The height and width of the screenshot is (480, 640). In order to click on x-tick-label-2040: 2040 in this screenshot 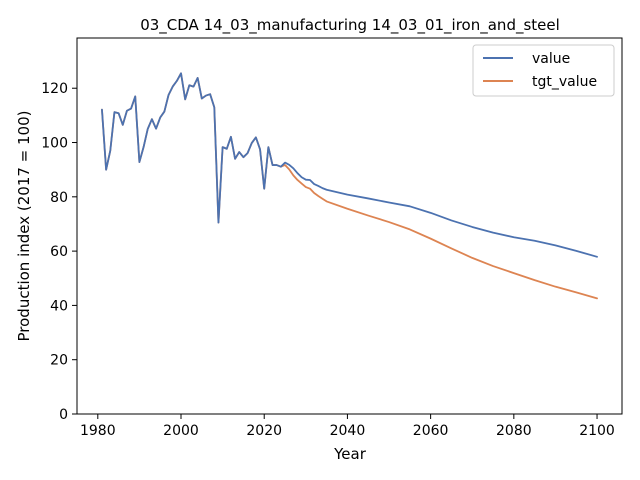, I will do `click(348, 431)`.